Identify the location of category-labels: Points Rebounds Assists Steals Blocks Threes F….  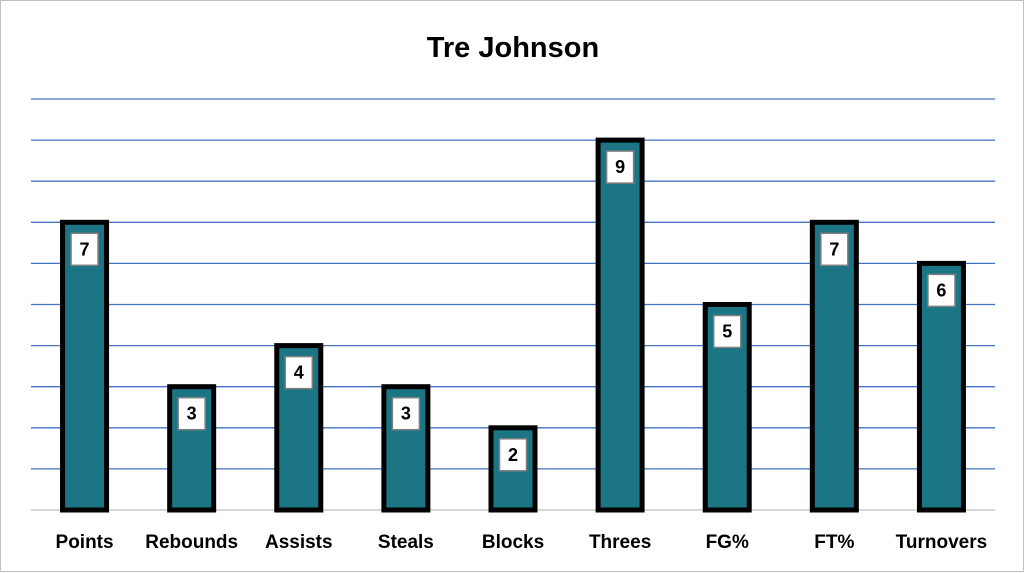
(522, 542).